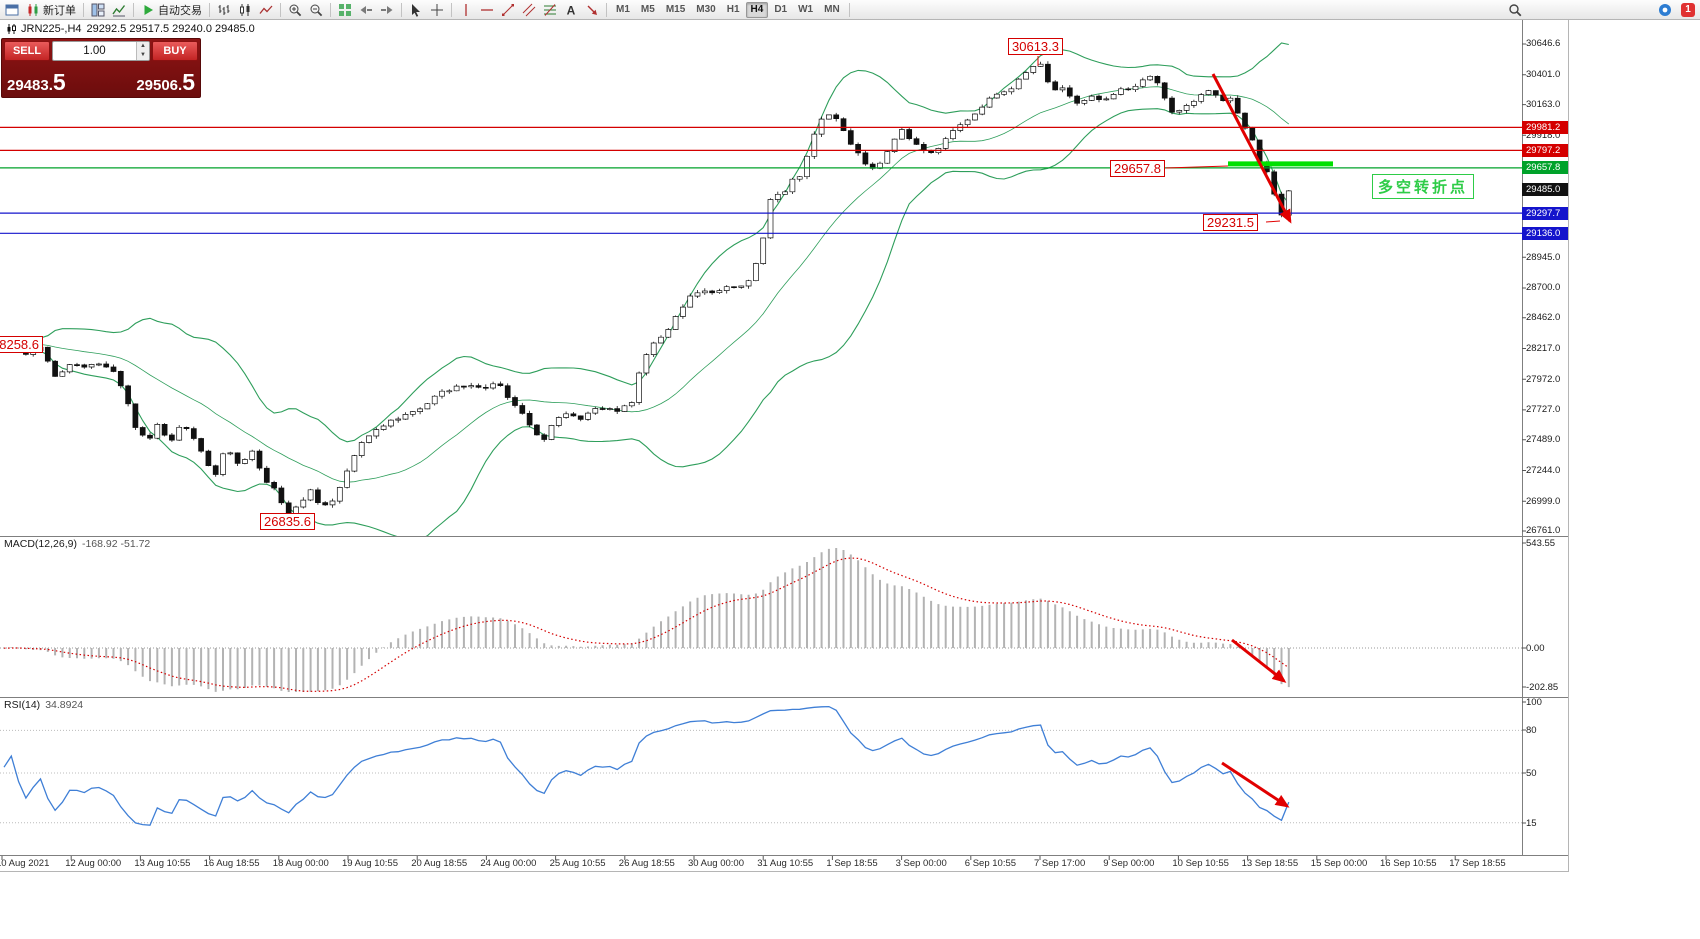  I want to click on arrows-tool-icon, so click(592, 10).